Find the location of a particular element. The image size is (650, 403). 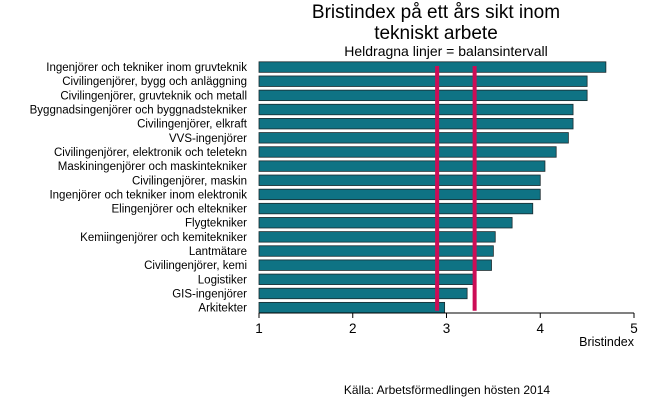

category-label: Civilingenjörer, bygg och anläggning is located at coordinates (154, 82).